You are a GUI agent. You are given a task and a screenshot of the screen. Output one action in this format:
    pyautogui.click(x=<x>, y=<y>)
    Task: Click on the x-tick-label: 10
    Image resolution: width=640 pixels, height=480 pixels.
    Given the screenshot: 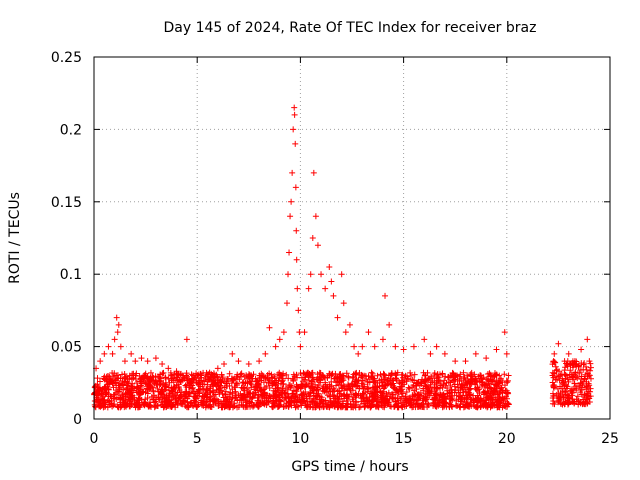 What is the action you would take?
    pyautogui.click(x=300, y=439)
    